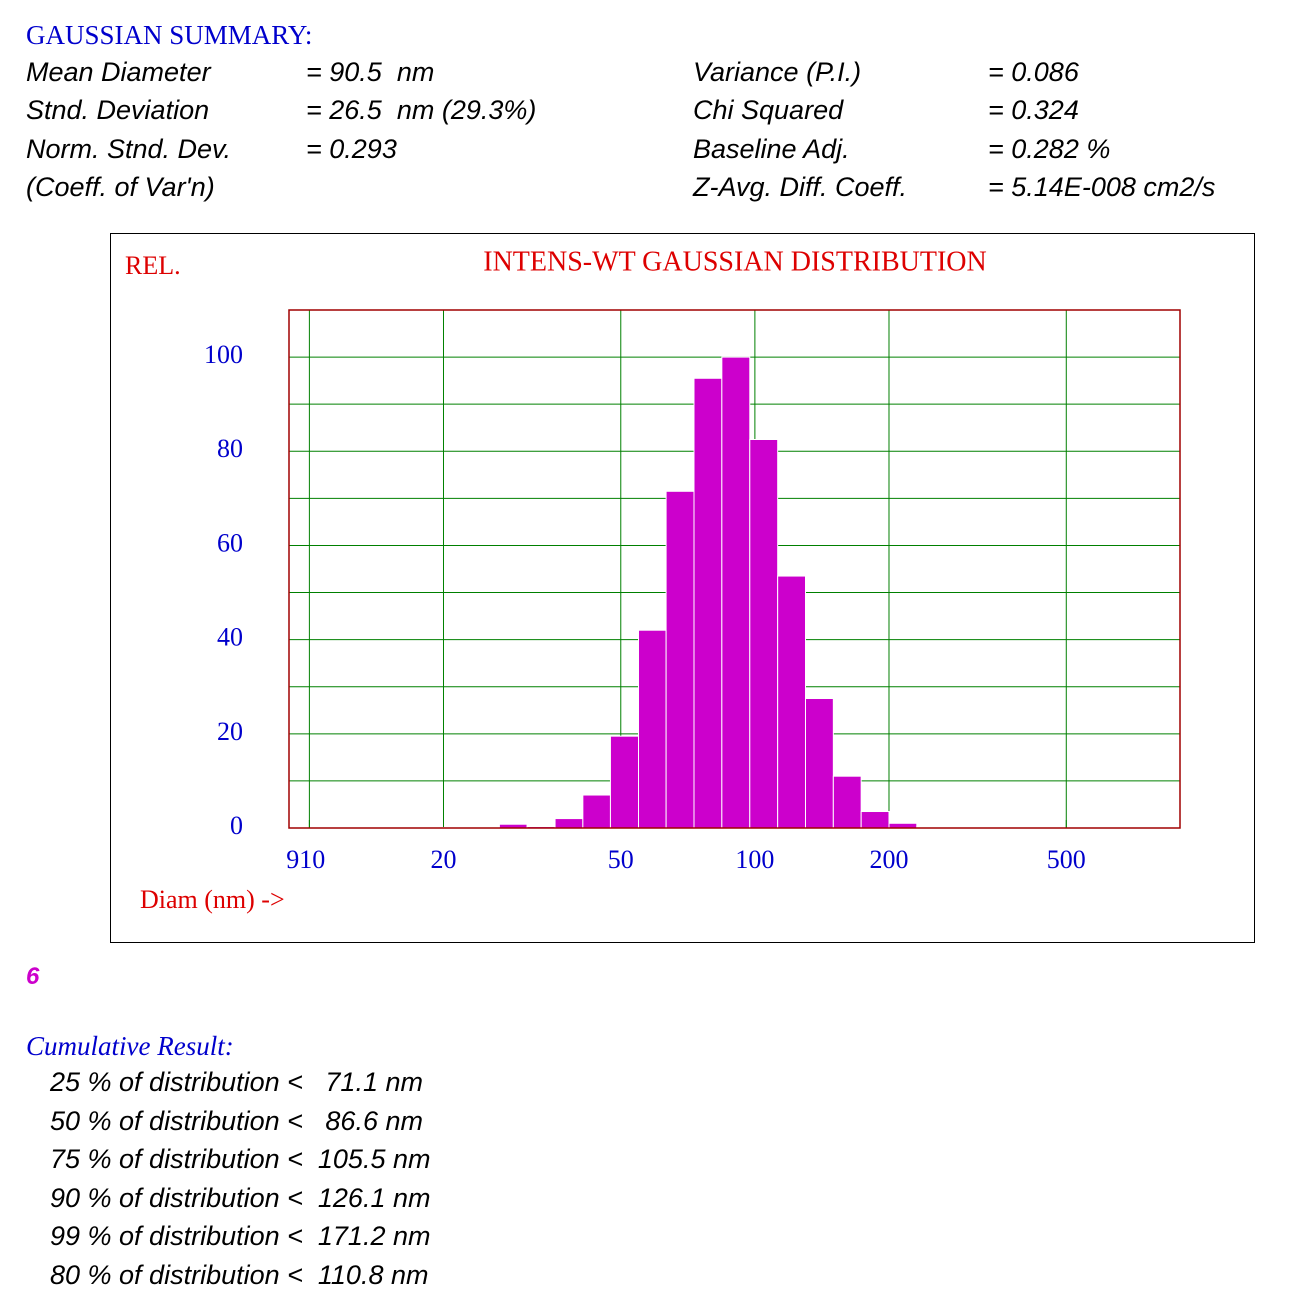 The image size is (1304, 1302). I want to click on x-tick-label: 100, so click(754, 859).